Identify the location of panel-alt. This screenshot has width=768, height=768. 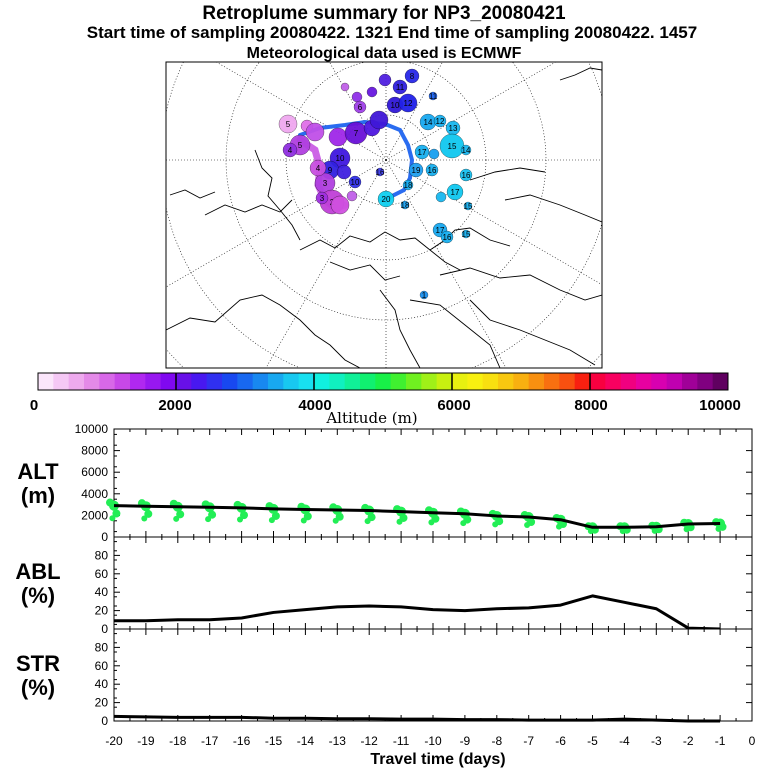
(429, 483).